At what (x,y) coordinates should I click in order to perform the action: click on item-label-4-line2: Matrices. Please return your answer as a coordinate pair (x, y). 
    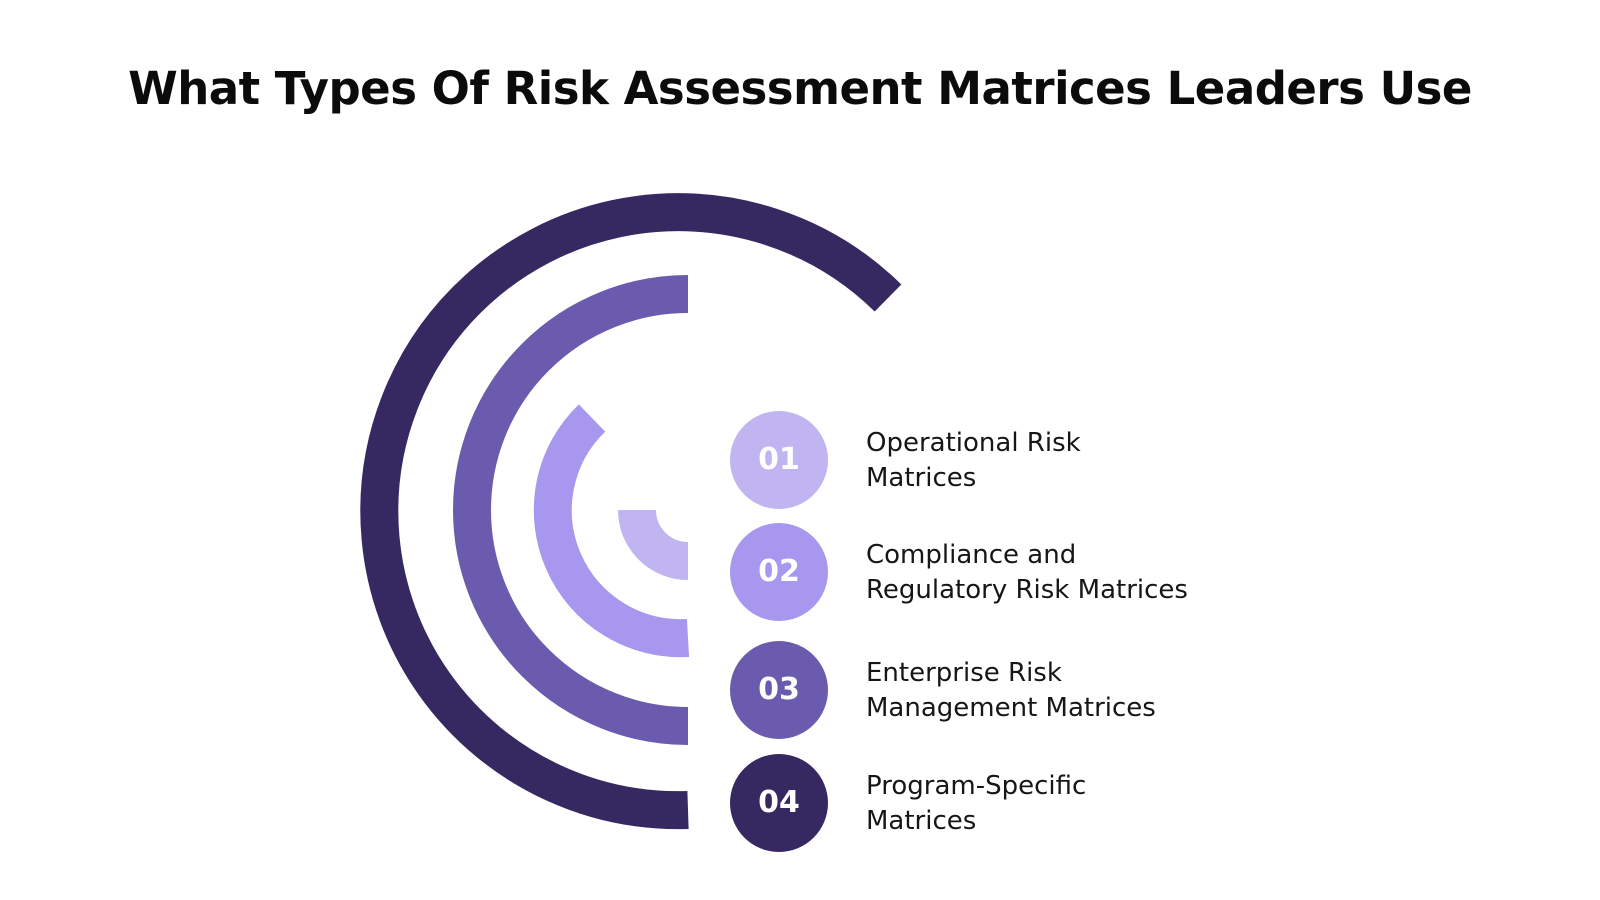
    Looking at the image, I should click on (921, 821).